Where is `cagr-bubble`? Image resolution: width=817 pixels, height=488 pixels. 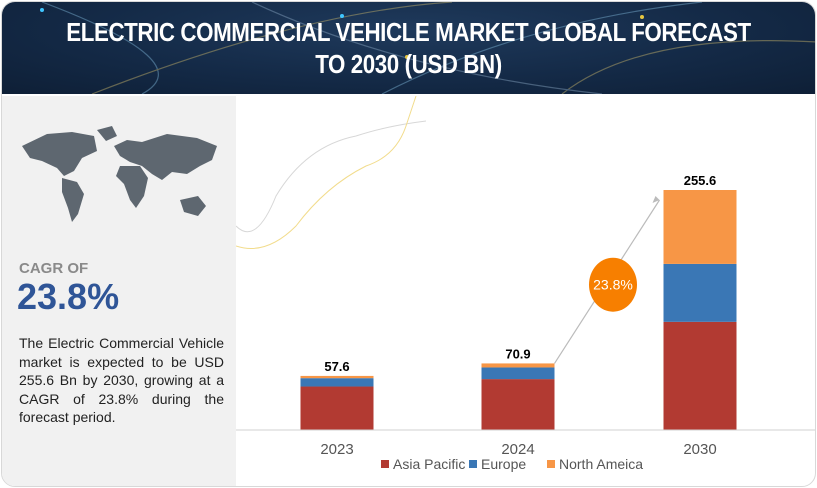
cagr-bubble is located at coordinates (613, 284).